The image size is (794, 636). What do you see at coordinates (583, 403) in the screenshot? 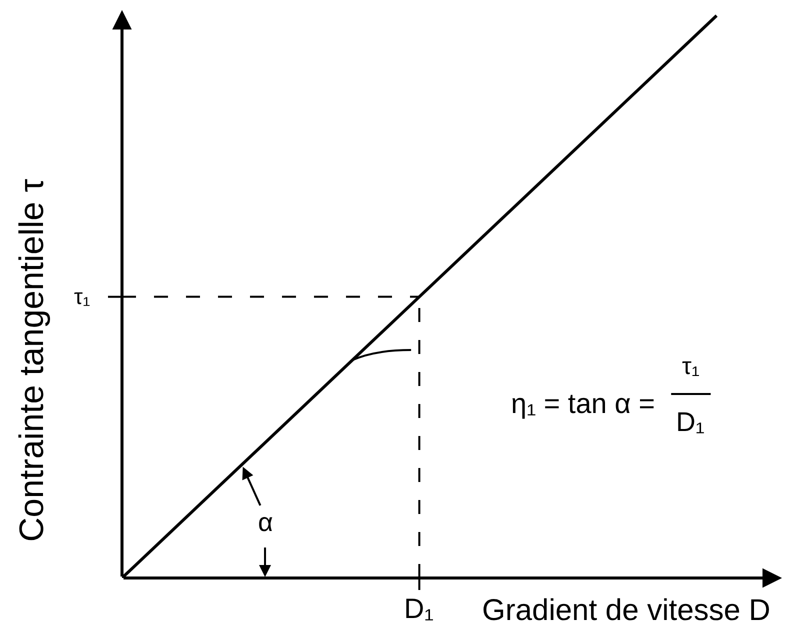
I see `annotation: η₁ = tan α =` at bounding box center [583, 403].